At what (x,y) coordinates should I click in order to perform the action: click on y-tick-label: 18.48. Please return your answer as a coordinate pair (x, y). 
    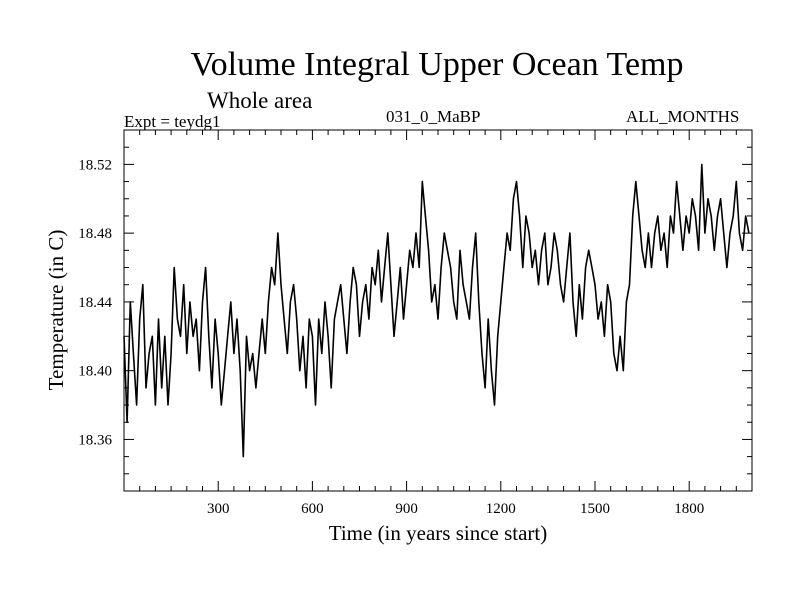
    Looking at the image, I should click on (95, 234).